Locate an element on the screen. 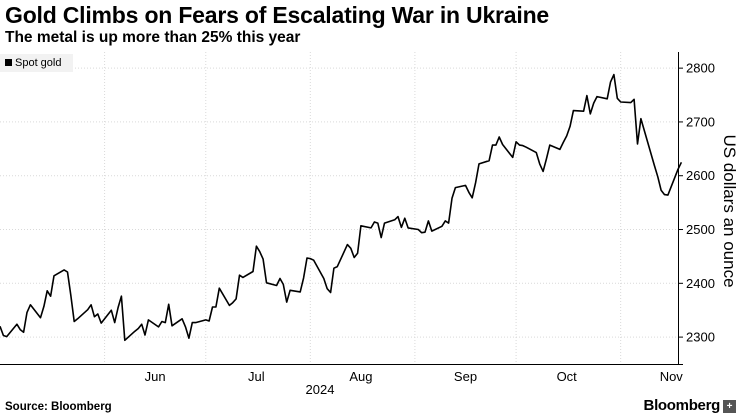 The image size is (740, 416). x-tick-label: Aug is located at coordinates (360, 376).